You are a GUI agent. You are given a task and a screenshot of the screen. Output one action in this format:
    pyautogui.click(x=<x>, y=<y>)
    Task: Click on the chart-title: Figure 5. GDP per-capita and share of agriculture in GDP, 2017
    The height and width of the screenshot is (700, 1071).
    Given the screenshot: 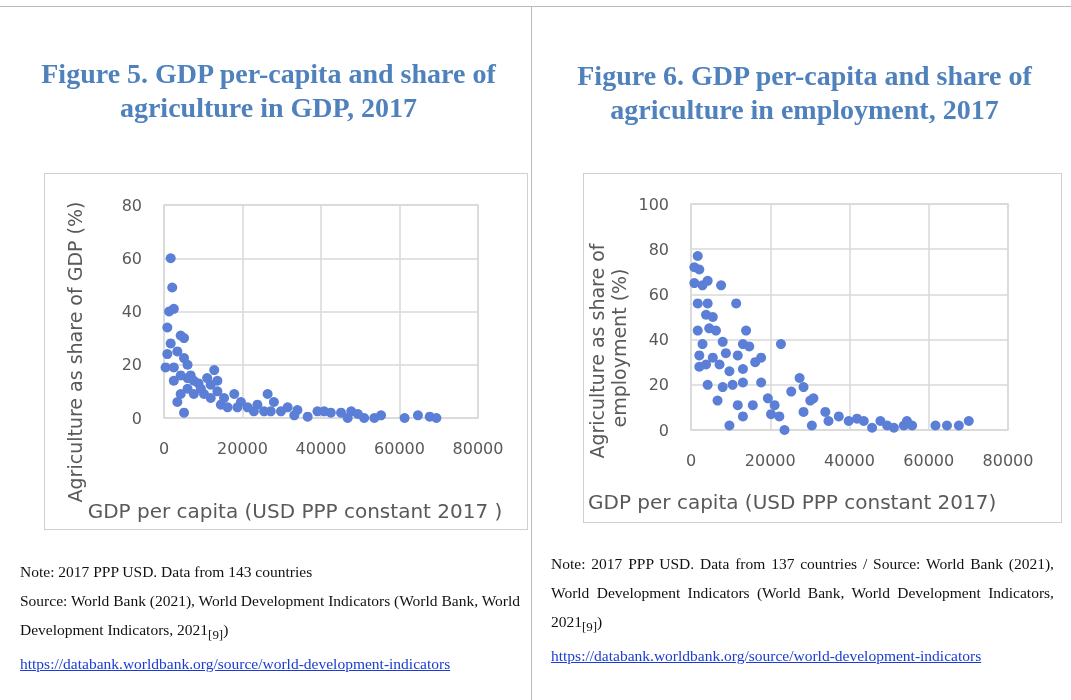 What is the action you would take?
    pyautogui.click(x=268, y=91)
    